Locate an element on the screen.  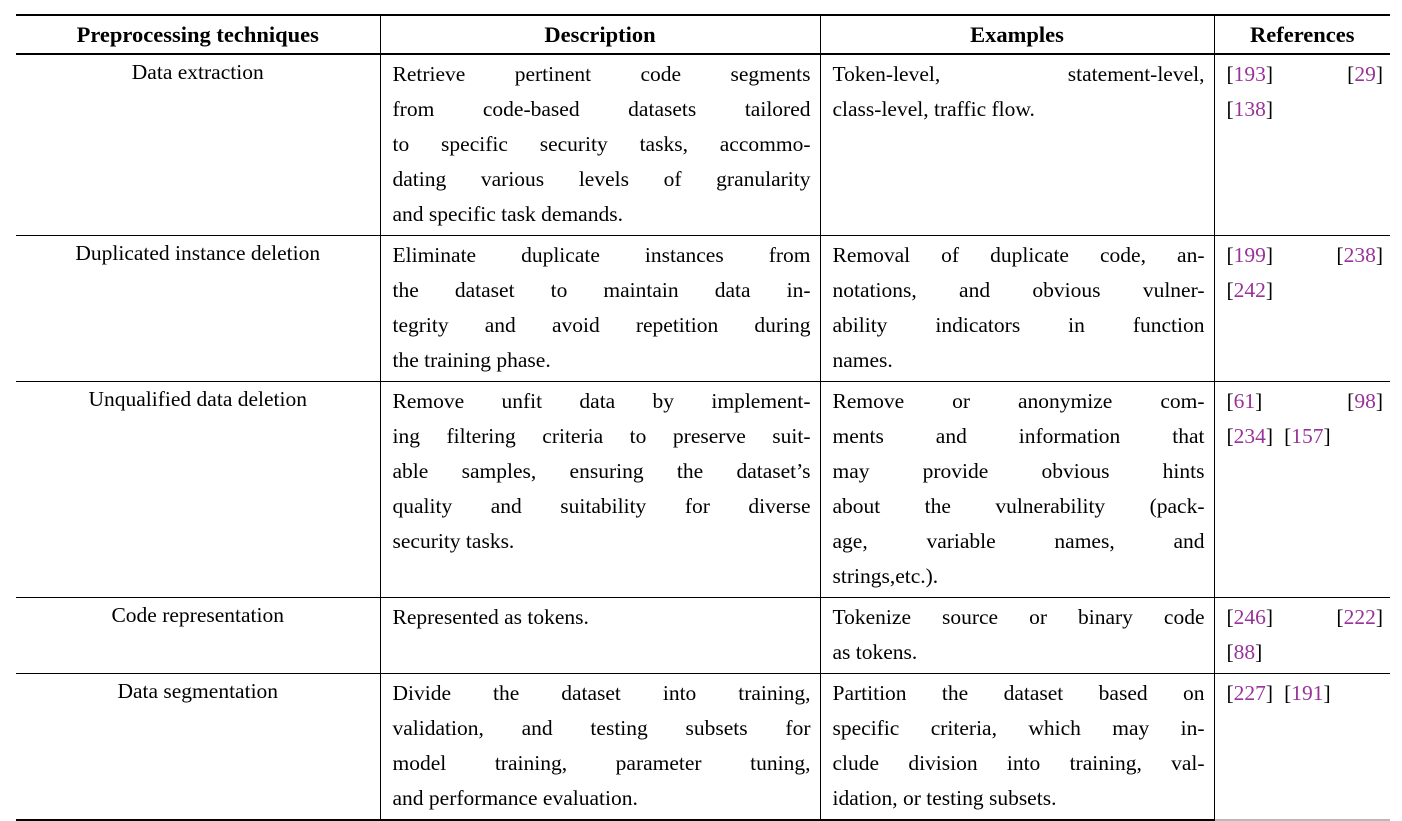
citation-link: [242] is located at coordinates (1250, 290).